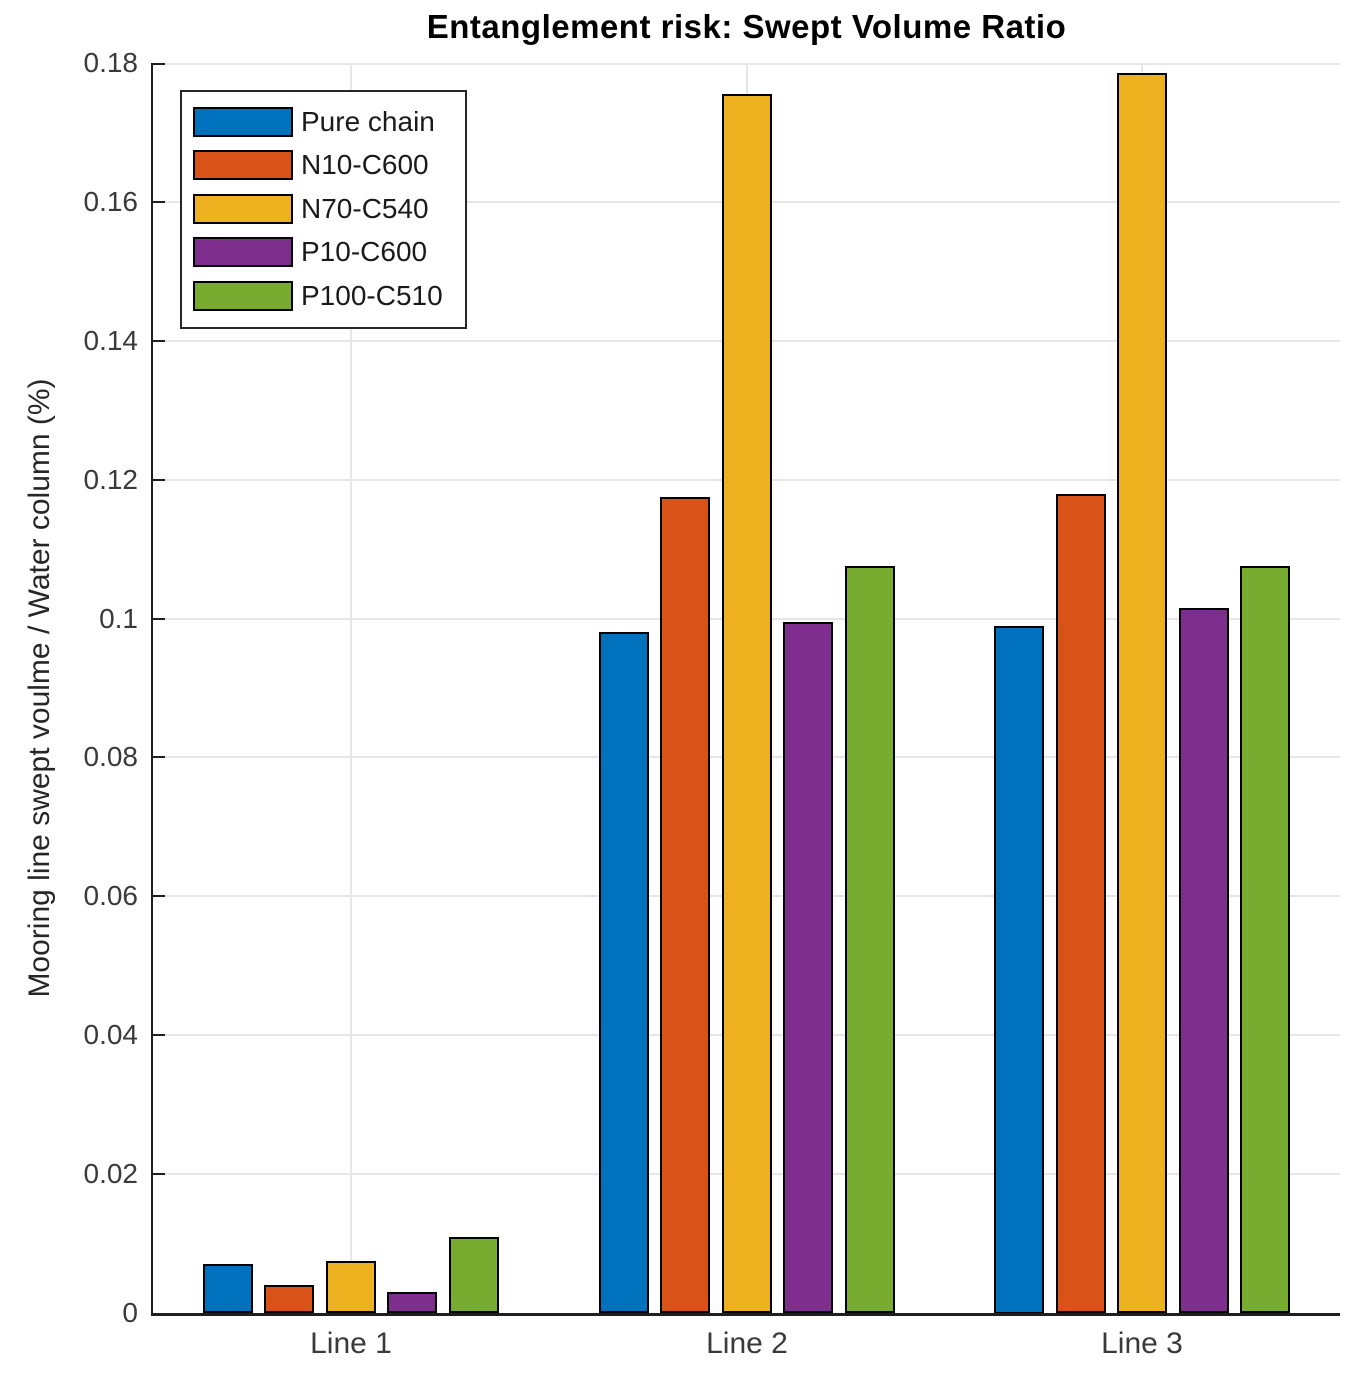 This screenshot has width=1353, height=1386. Describe the element at coordinates (1142, 1343) in the screenshot. I see `x-tick-label-line-3: Line 3` at that location.